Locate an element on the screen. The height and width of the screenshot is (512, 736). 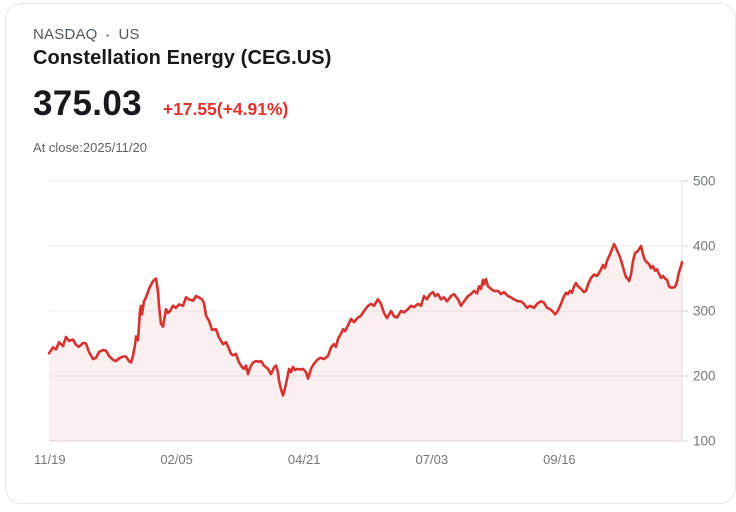
y-axis-label: 100 is located at coordinates (704, 441).